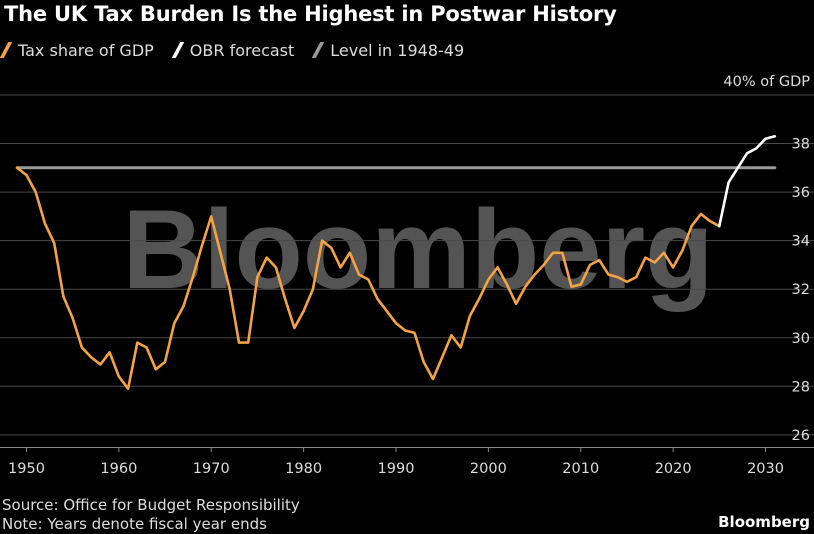 The width and height of the screenshot is (814, 534). I want to click on y-tick-label: 36, so click(801, 193).